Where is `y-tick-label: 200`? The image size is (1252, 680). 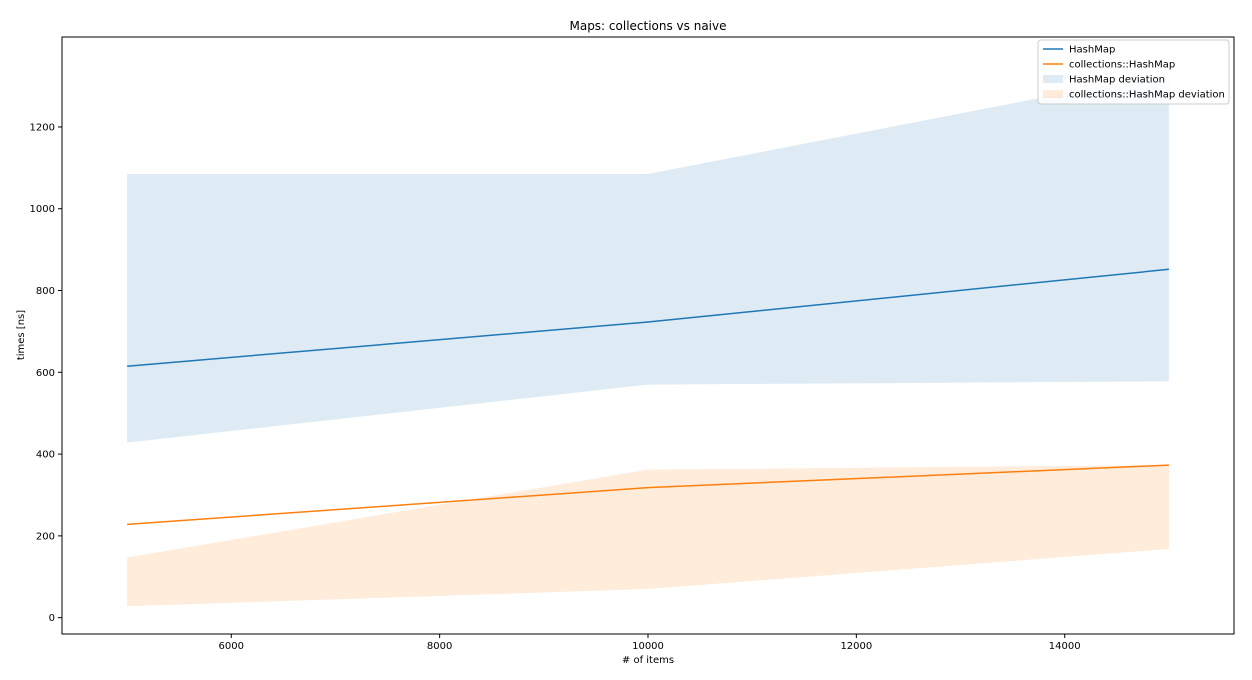 y-tick-label: 200 is located at coordinates (45, 536).